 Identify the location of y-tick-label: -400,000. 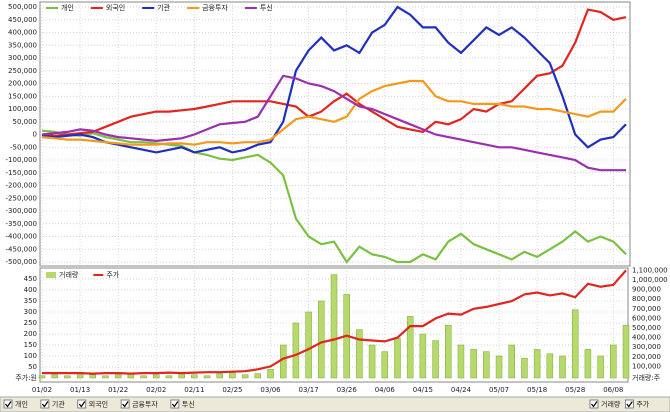
(21, 237).